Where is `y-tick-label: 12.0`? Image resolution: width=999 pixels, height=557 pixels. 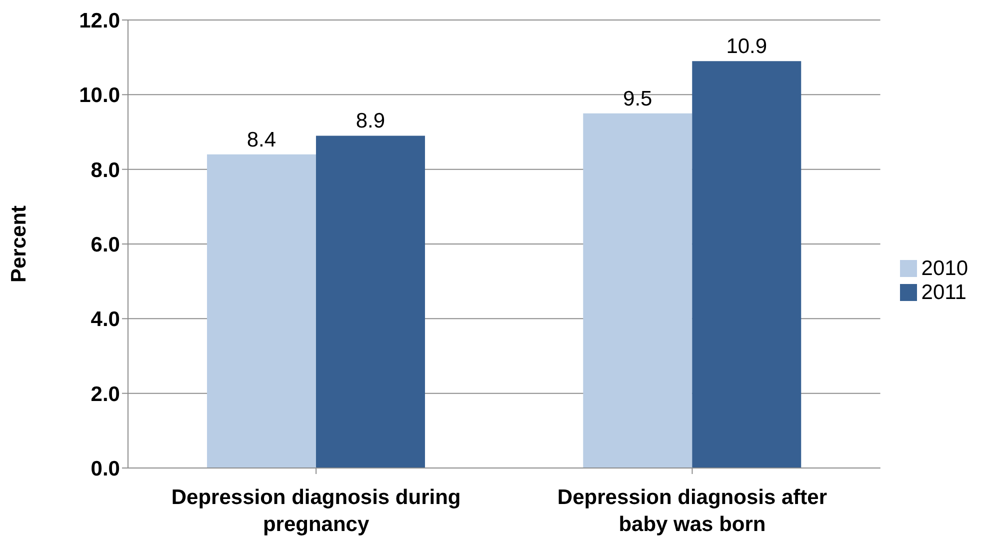
y-tick-label: 12.0 is located at coordinates (99, 20).